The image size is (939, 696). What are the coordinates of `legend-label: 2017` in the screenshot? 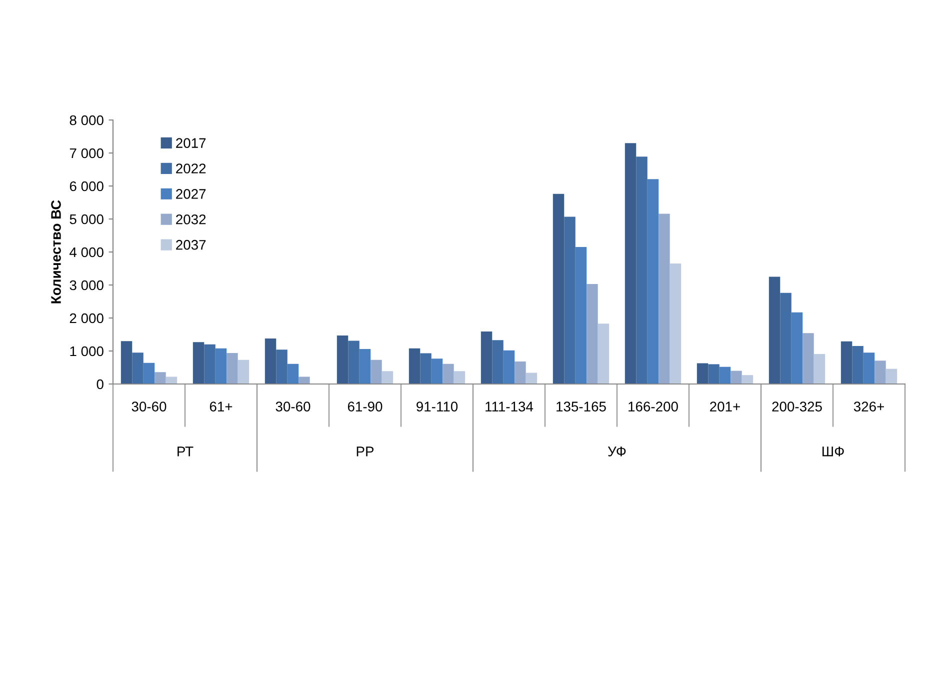 It's located at (191, 143).